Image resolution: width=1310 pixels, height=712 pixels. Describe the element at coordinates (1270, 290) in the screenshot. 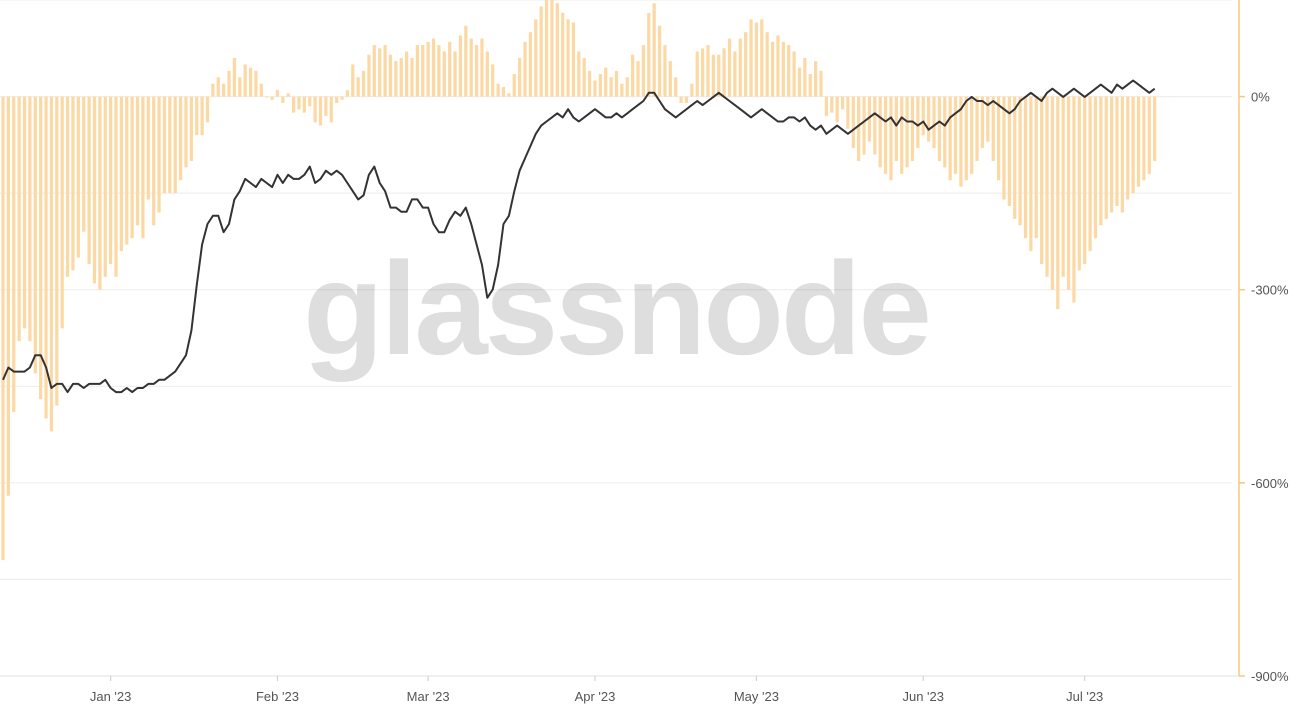

I see `y-tick-label: -300%` at that location.